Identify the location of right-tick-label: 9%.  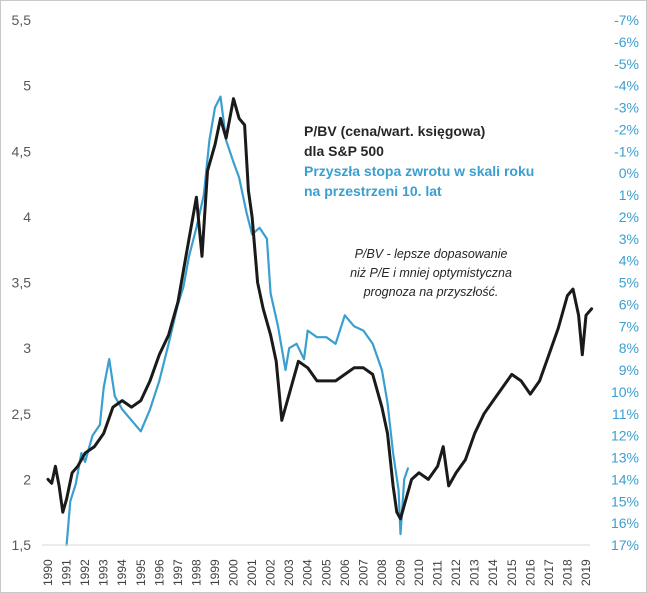
(629, 370).